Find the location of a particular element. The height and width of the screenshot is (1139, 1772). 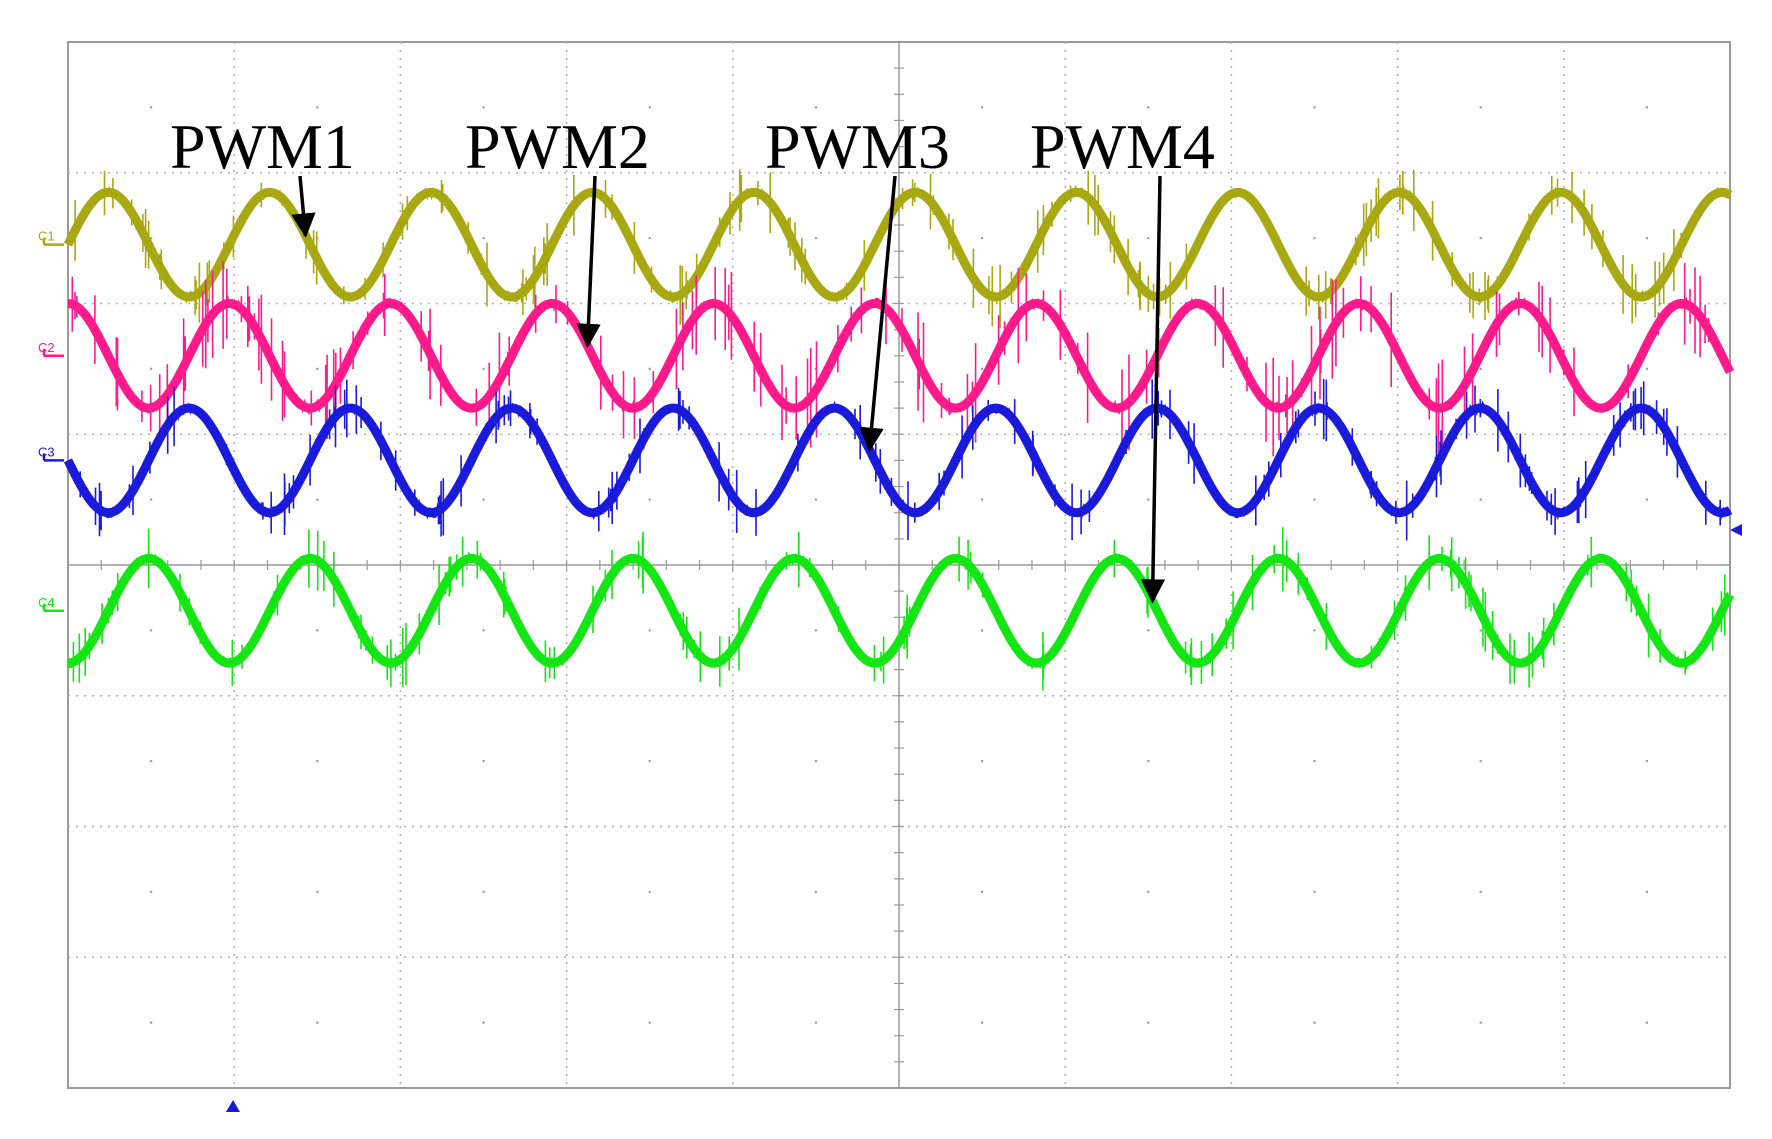

channel-label-c4: C4 is located at coordinates (46, 602).